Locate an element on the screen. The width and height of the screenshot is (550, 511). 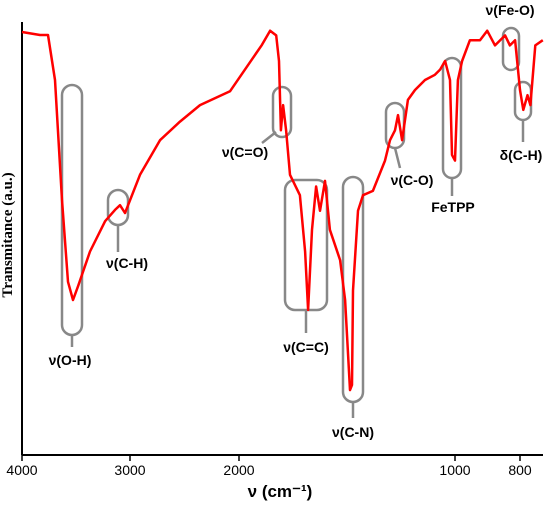
annotation-label: ν(C=C) is located at coordinates (306, 347).